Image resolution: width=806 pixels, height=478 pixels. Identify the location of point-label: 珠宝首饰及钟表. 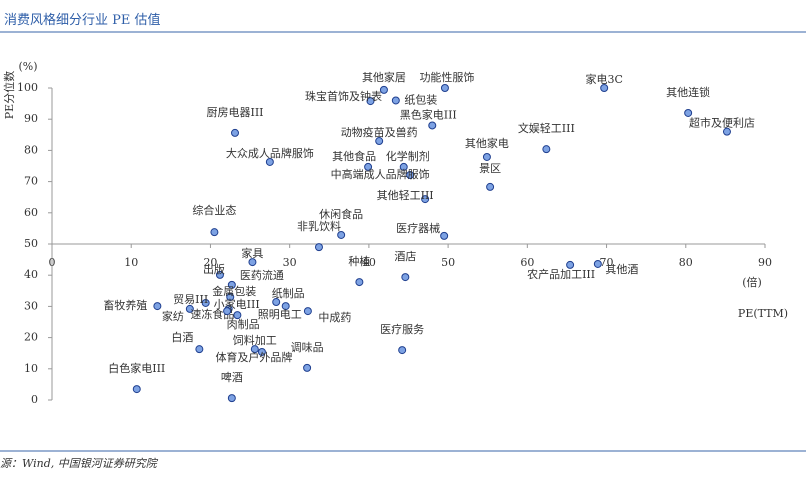
(343, 96).